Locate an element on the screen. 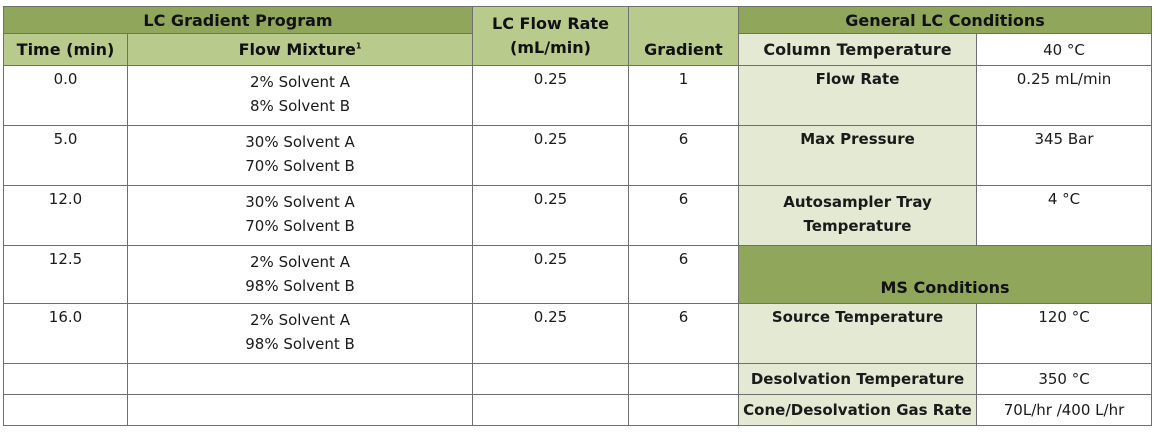  lc-condition-value: 40 °C is located at coordinates (1064, 49).